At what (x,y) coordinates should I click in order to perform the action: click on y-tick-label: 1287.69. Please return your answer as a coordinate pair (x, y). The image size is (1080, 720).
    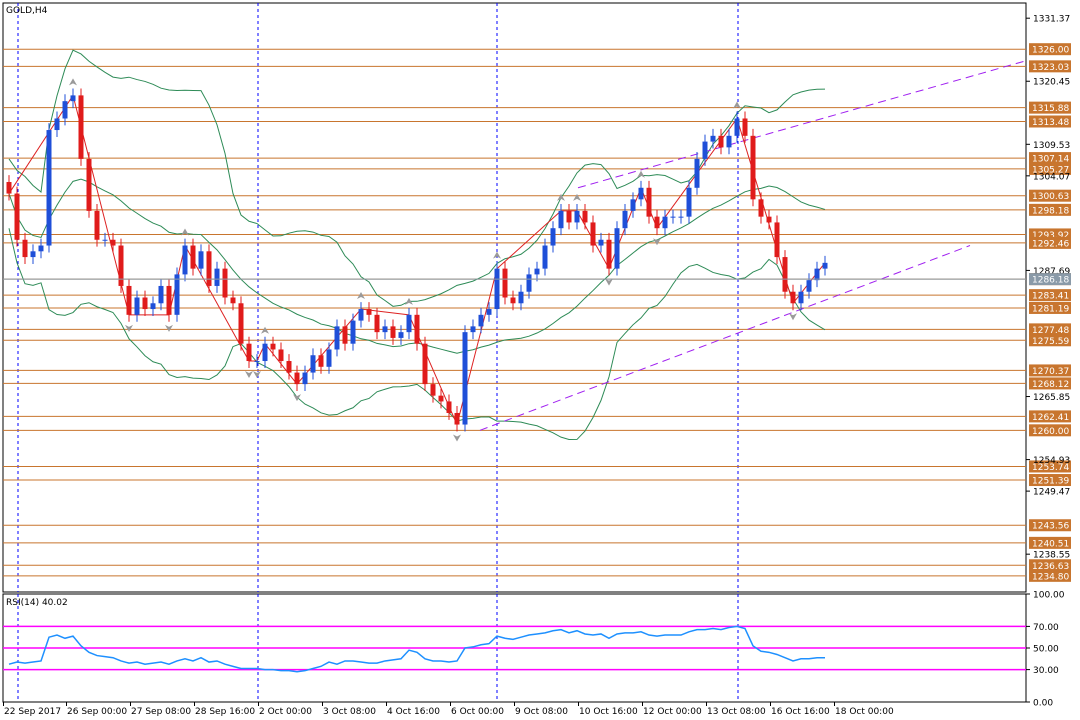
    Looking at the image, I should click on (1051, 272).